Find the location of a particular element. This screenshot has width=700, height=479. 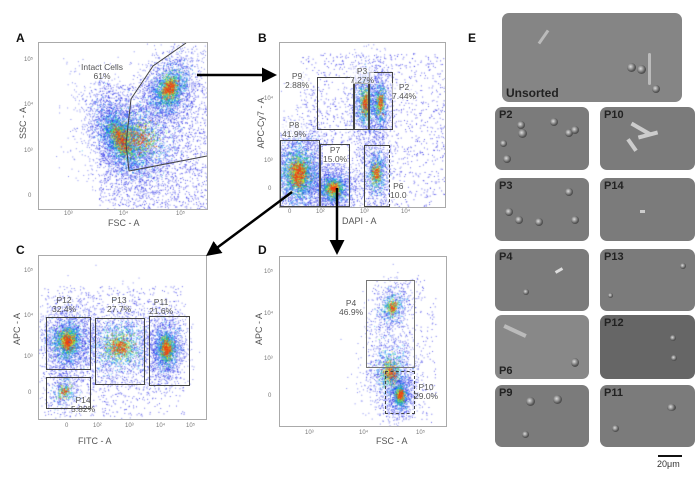

micrograph-p2: P2 is located at coordinates (542, 138).